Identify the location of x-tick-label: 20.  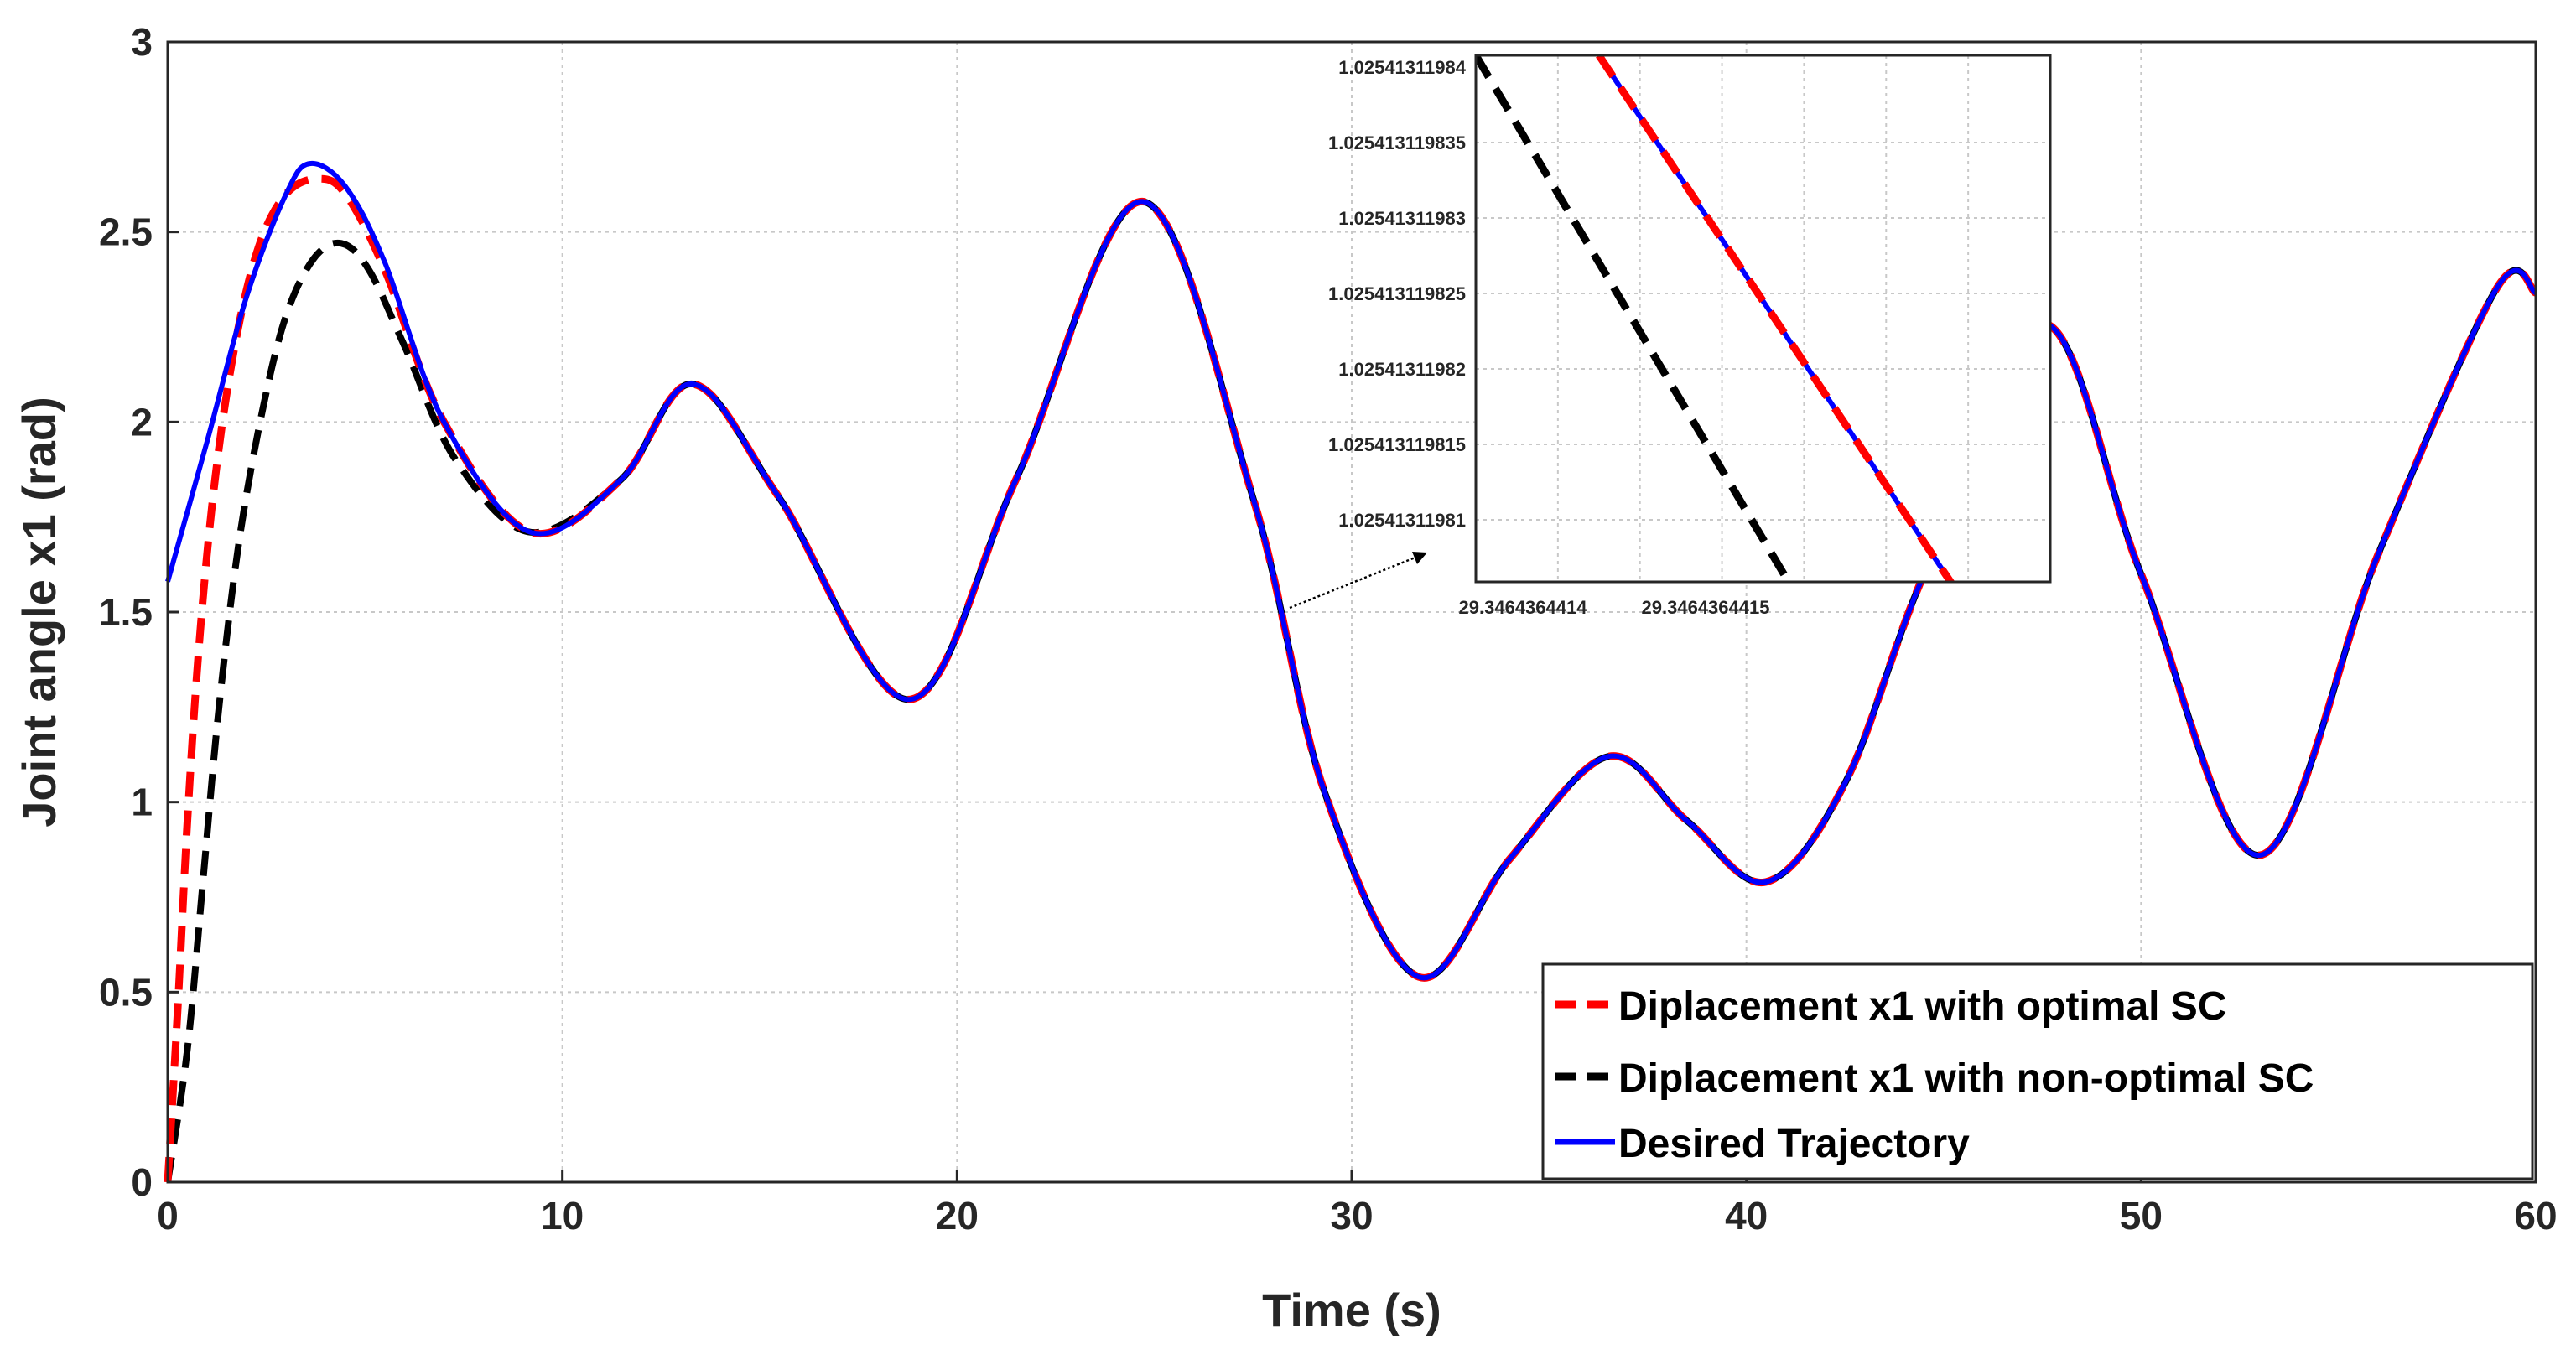
(957, 1215).